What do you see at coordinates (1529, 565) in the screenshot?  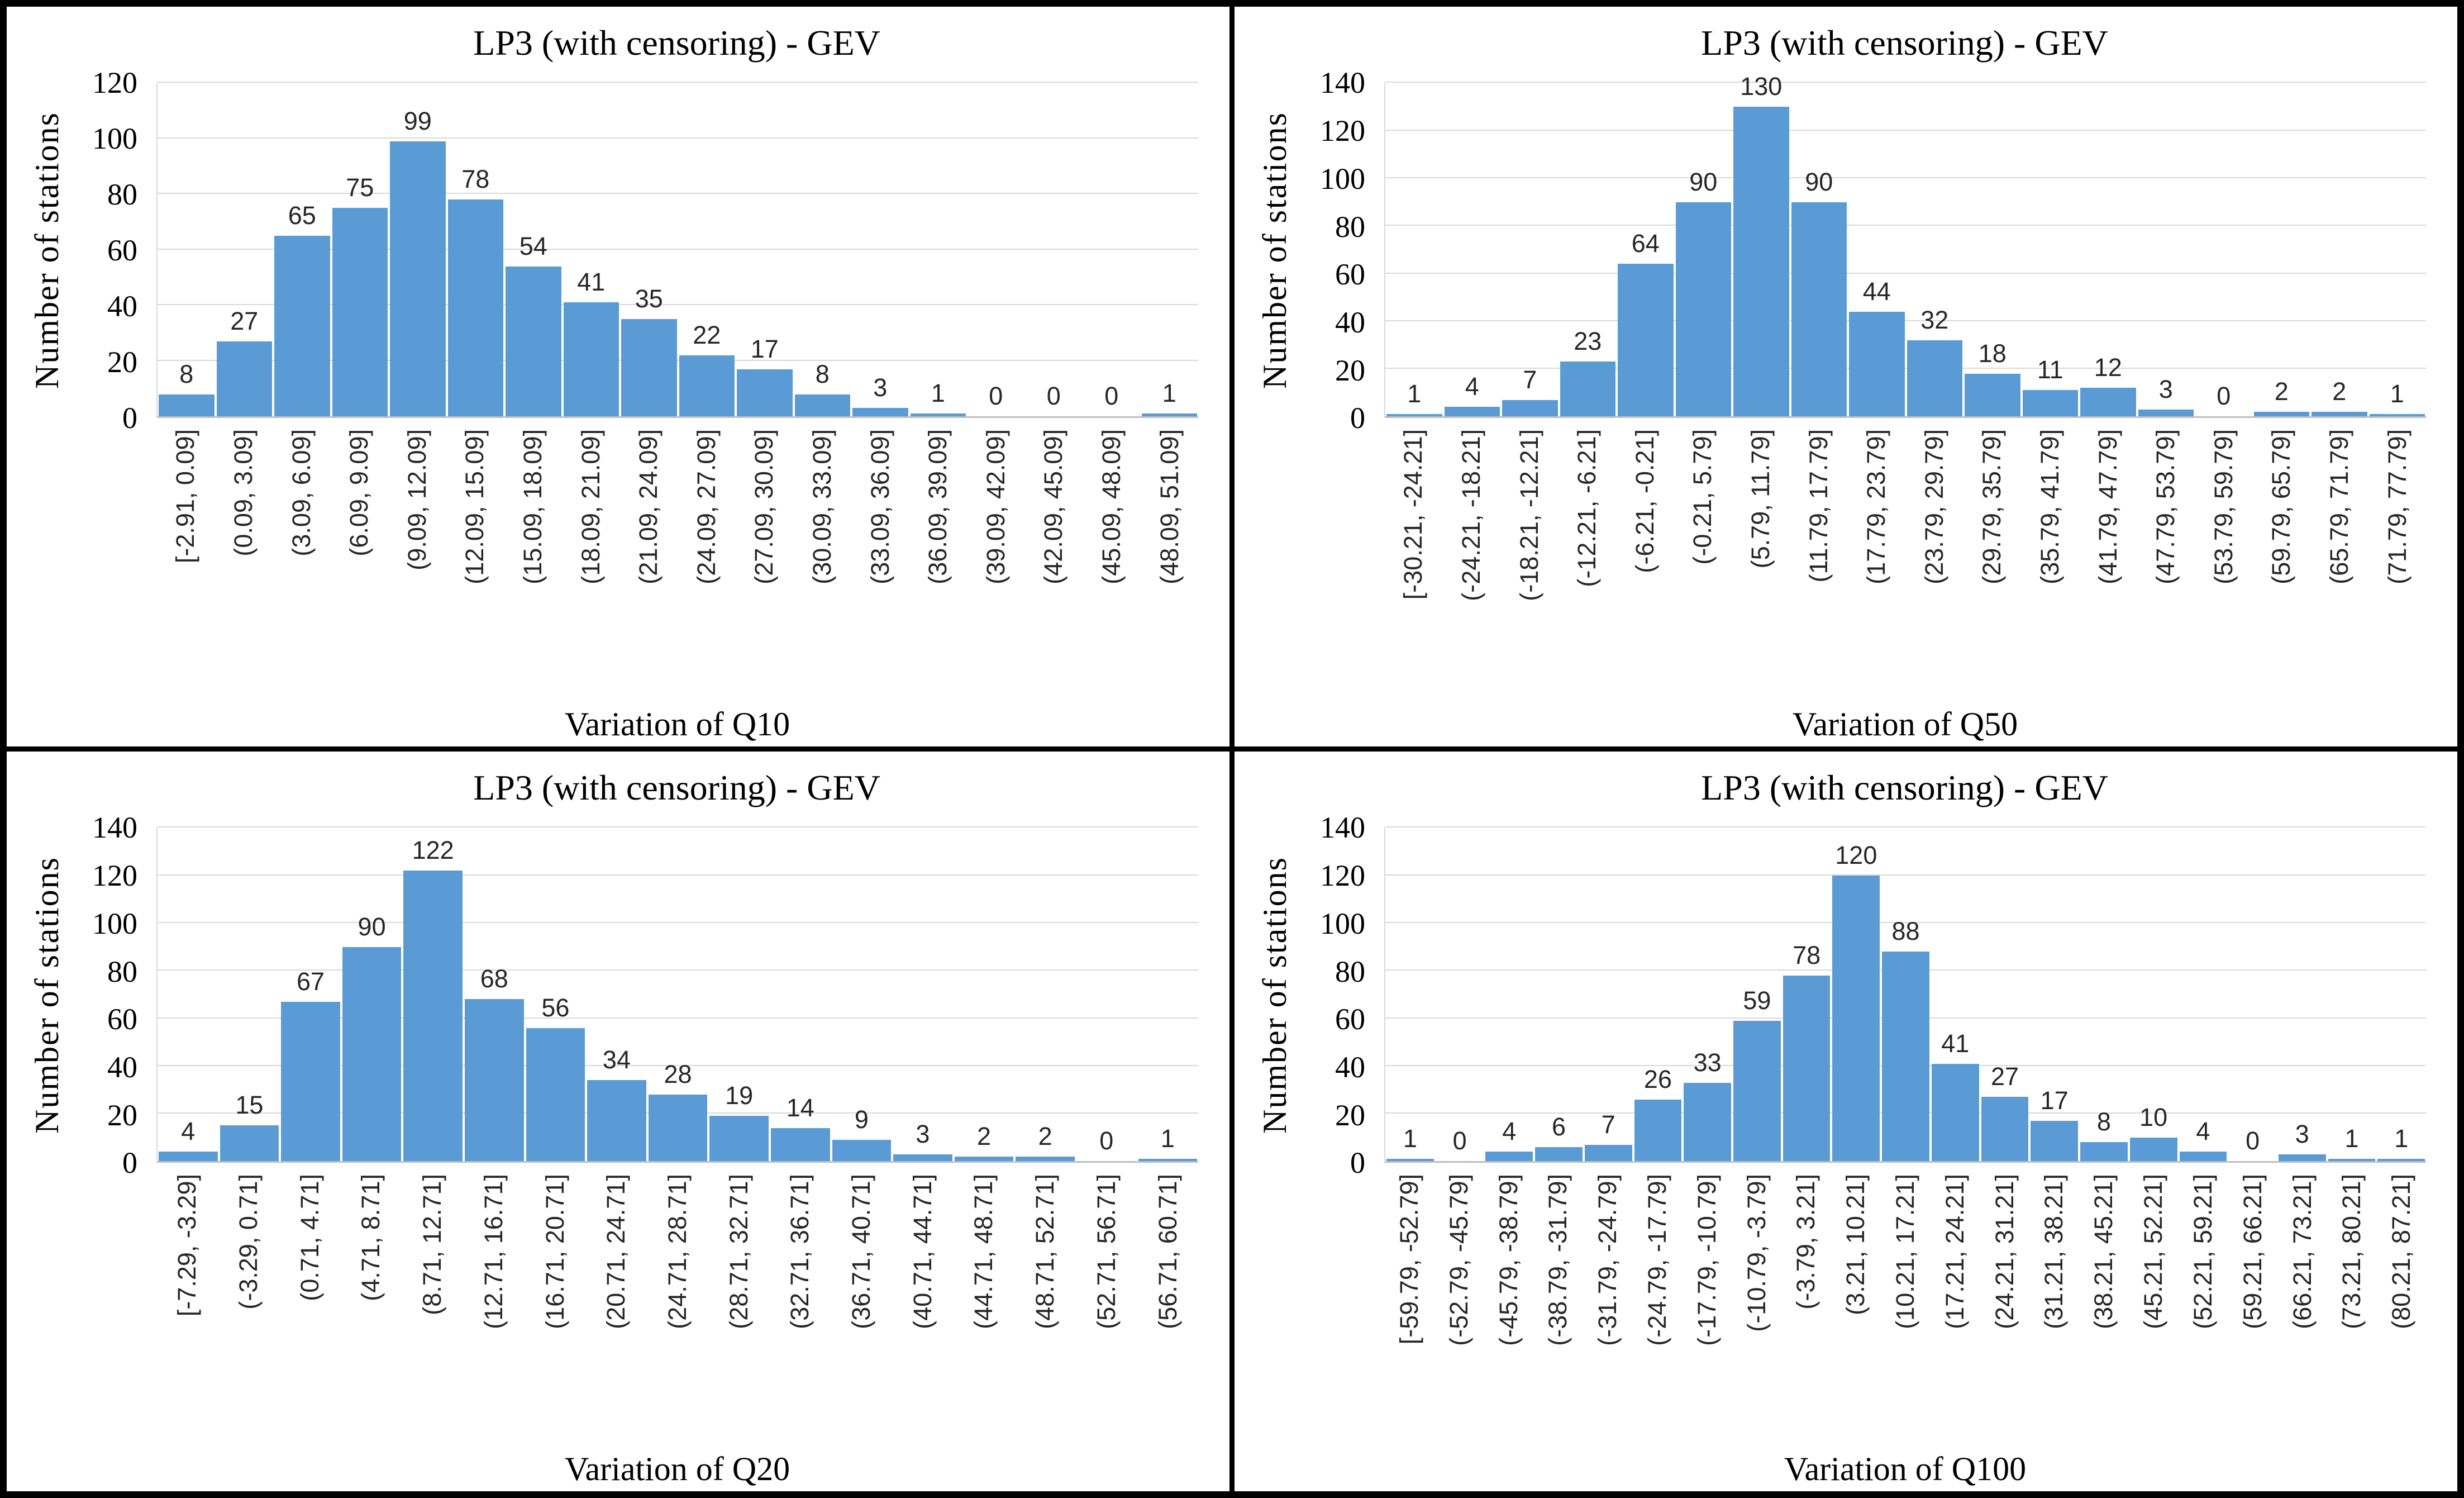 I see `x-tick-slot: (-18.21, -12.21]` at bounding box center [1529, 565].